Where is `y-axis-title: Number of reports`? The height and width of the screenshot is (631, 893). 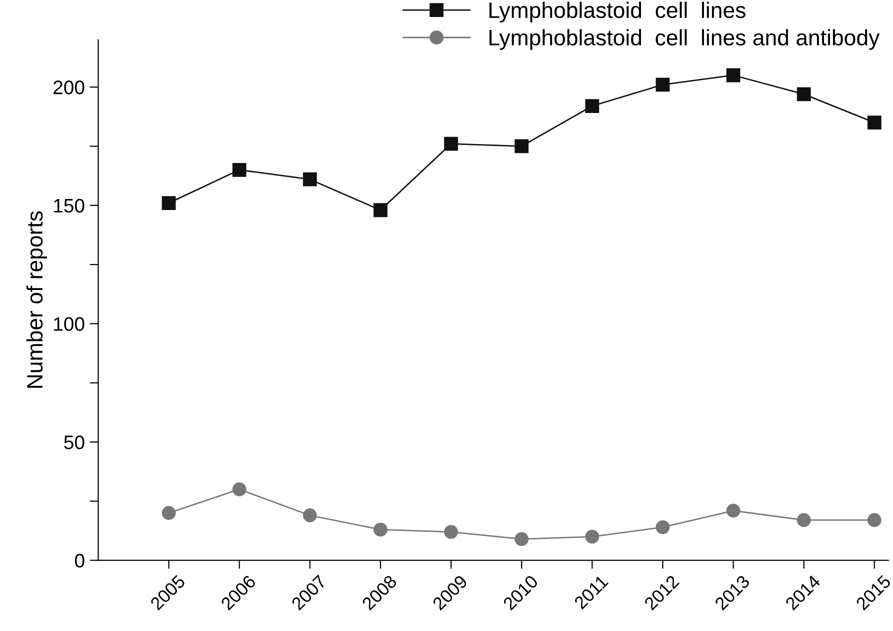 y-axis-title: Number of reports is located at coordinates (37, 299).